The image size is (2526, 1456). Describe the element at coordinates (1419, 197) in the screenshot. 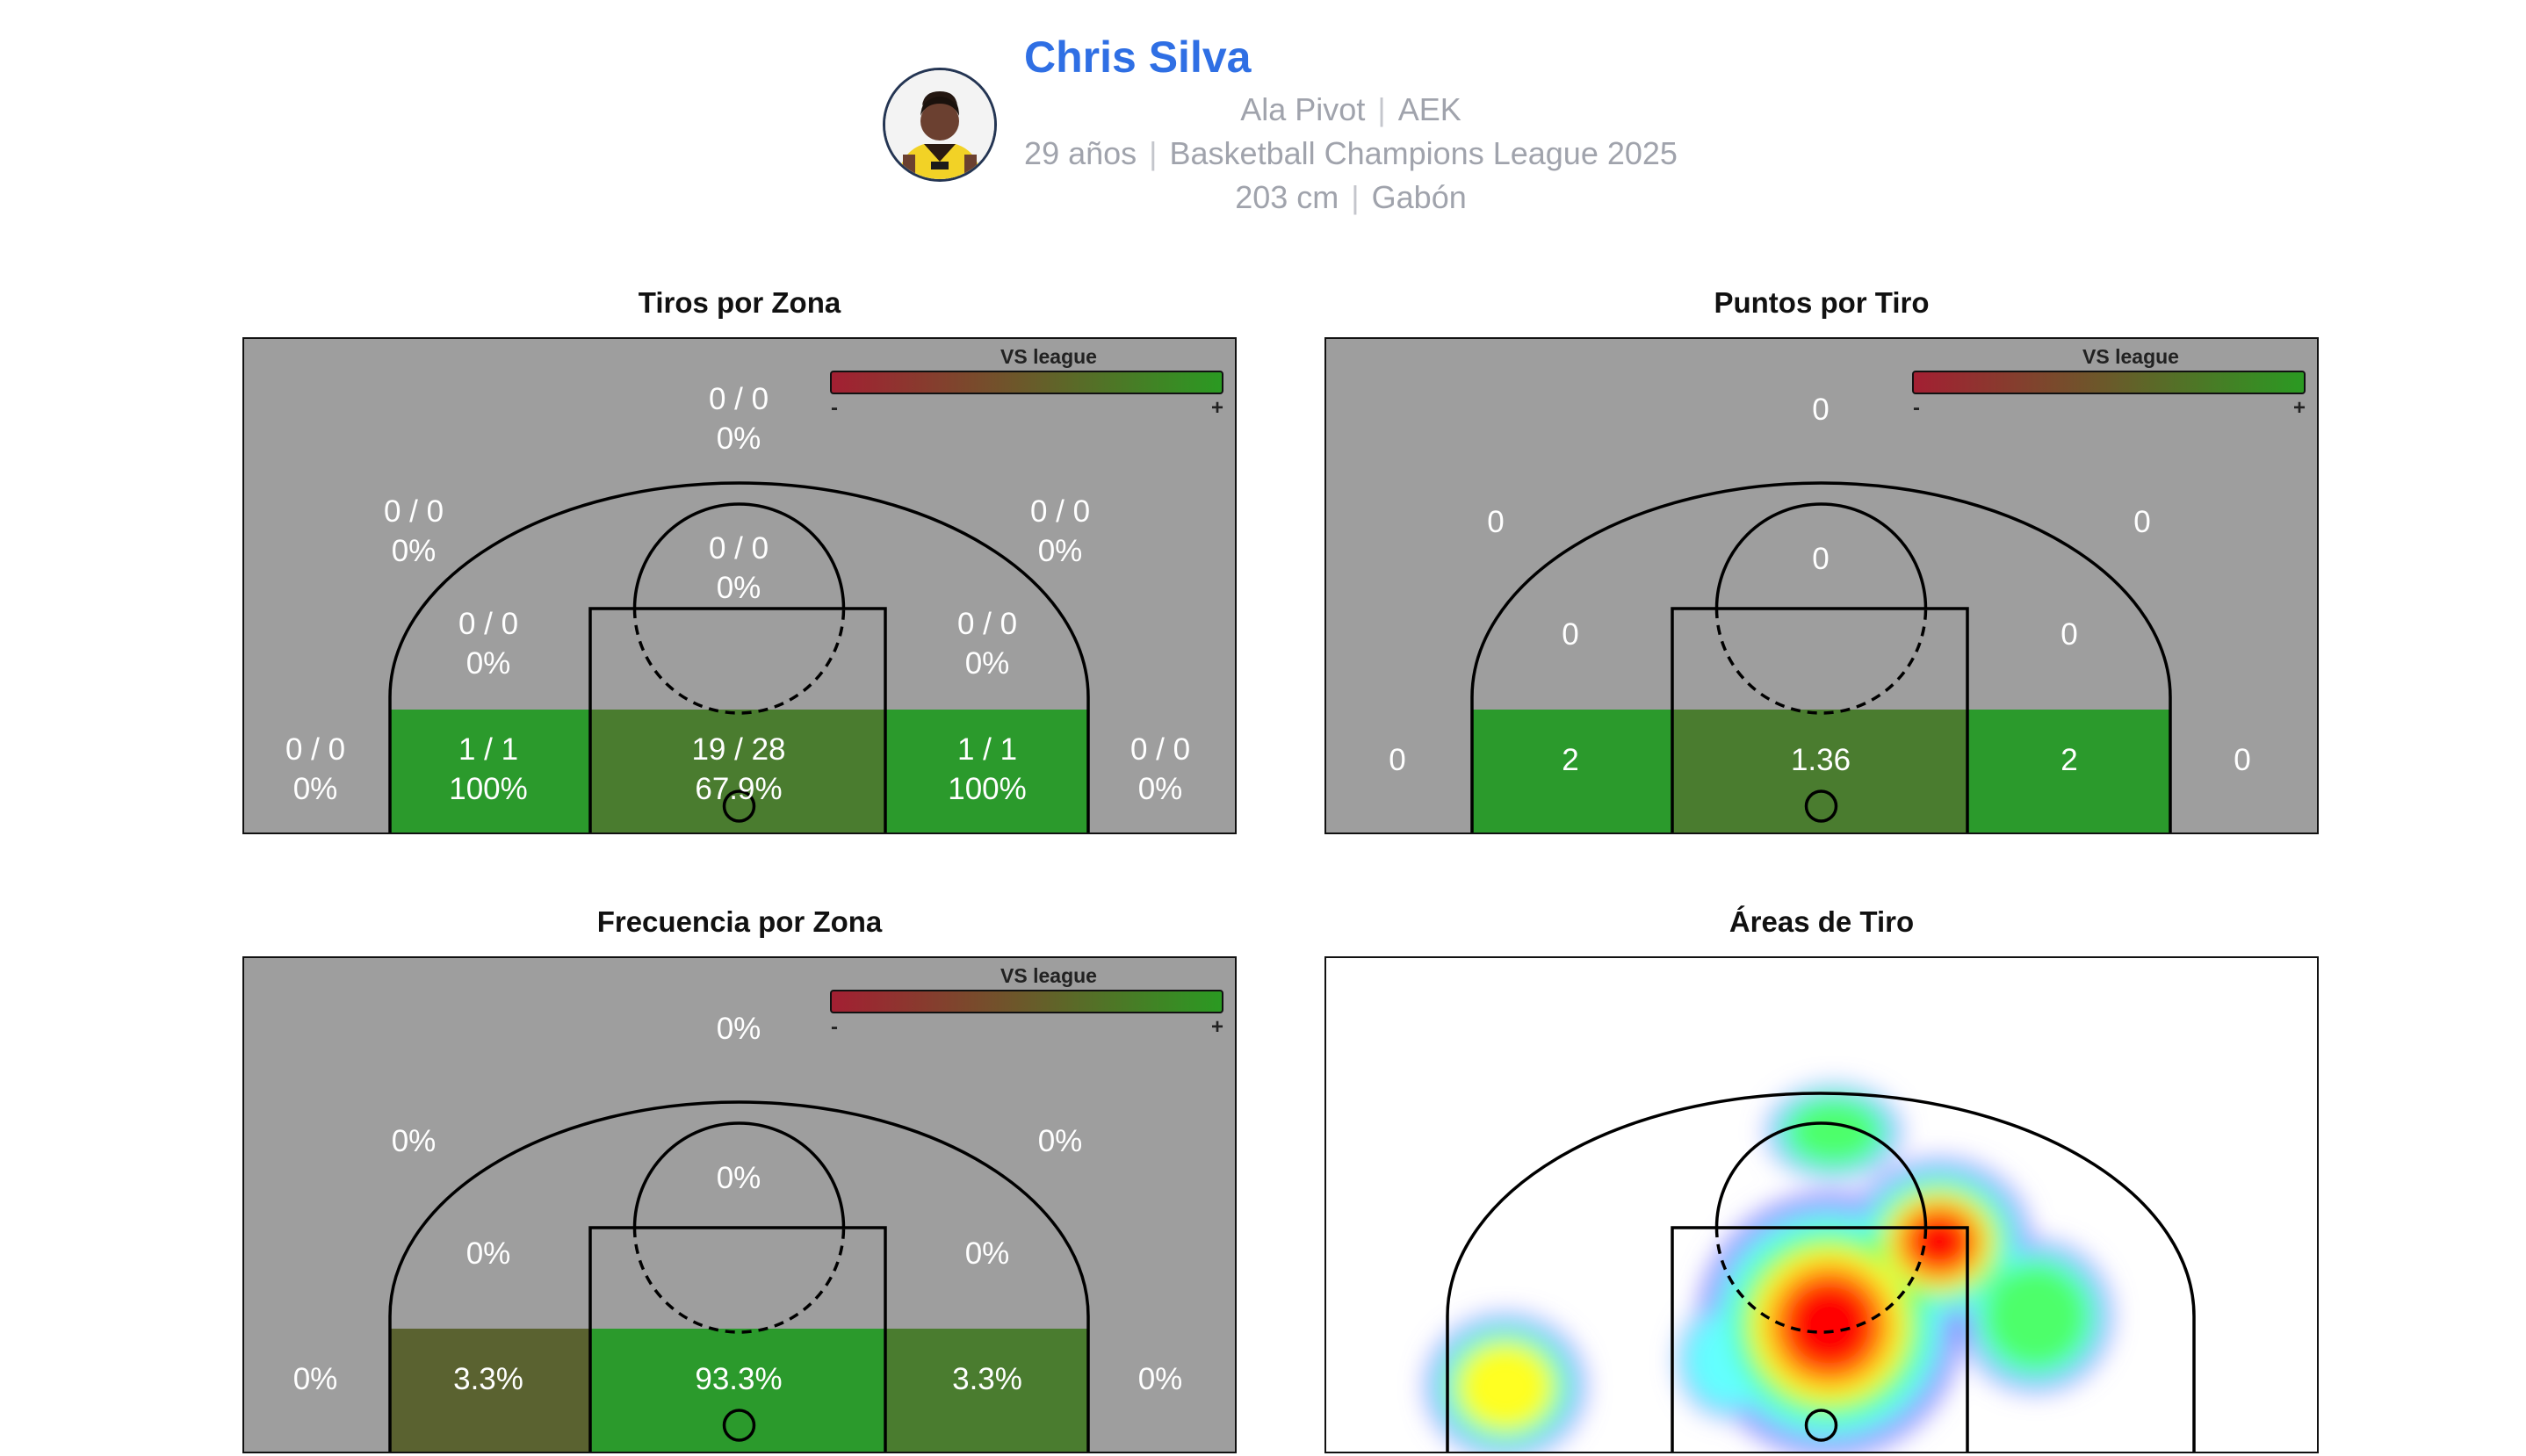

I see `player-country: Gabón` at that location.